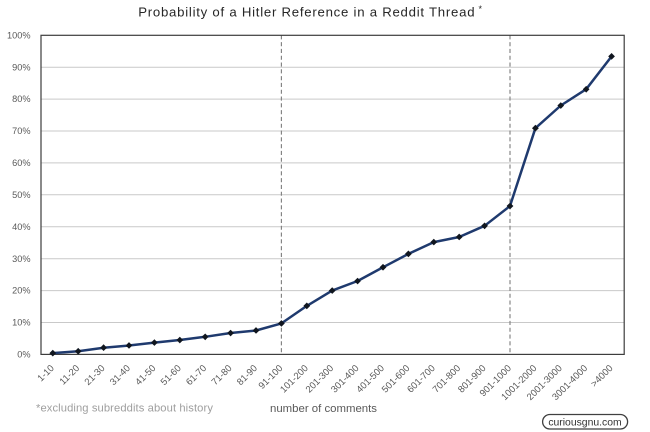  Describe the element at coordinates (21, 99) in the screenshot. I see `svg-text: 80%` at that location.